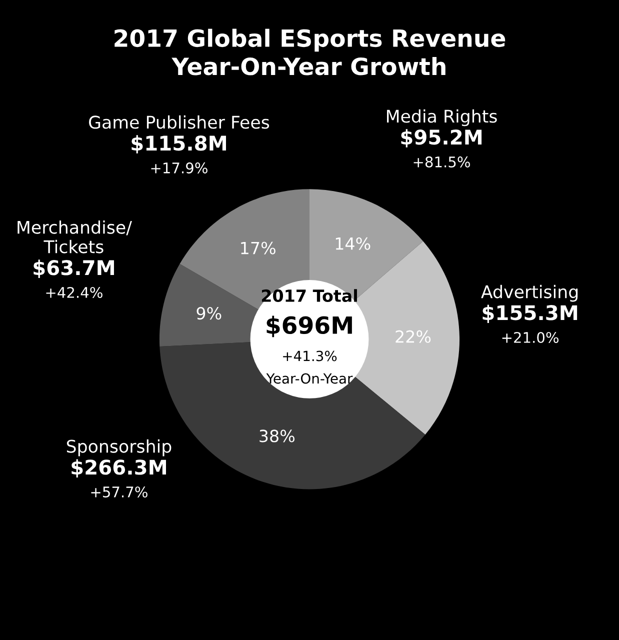  Describe the element at coordinates (119, 468) in the screenshot. I see `data-label: $266.3M` at that location.